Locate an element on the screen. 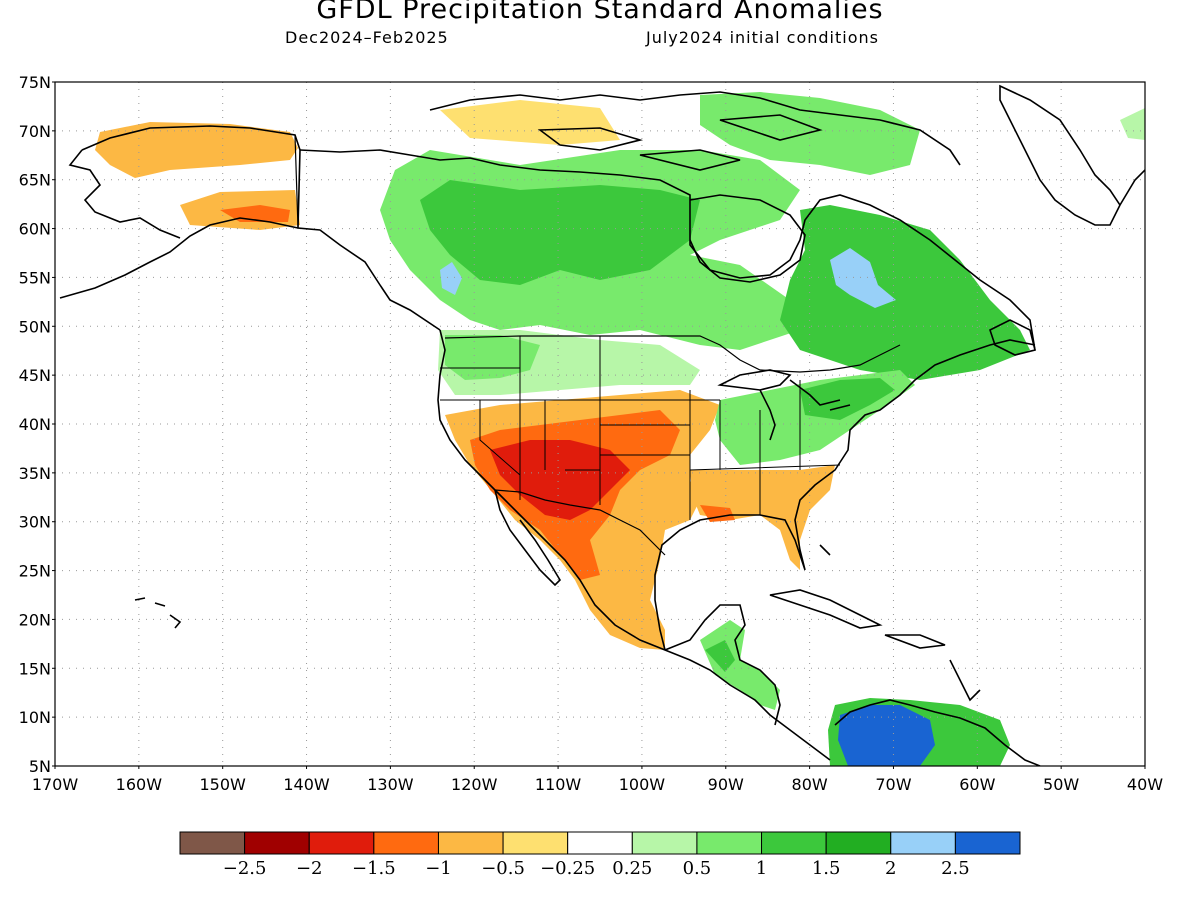 The image size is (1200, 900). lat-tick-label: 40N is located at coordinates (35, 424).